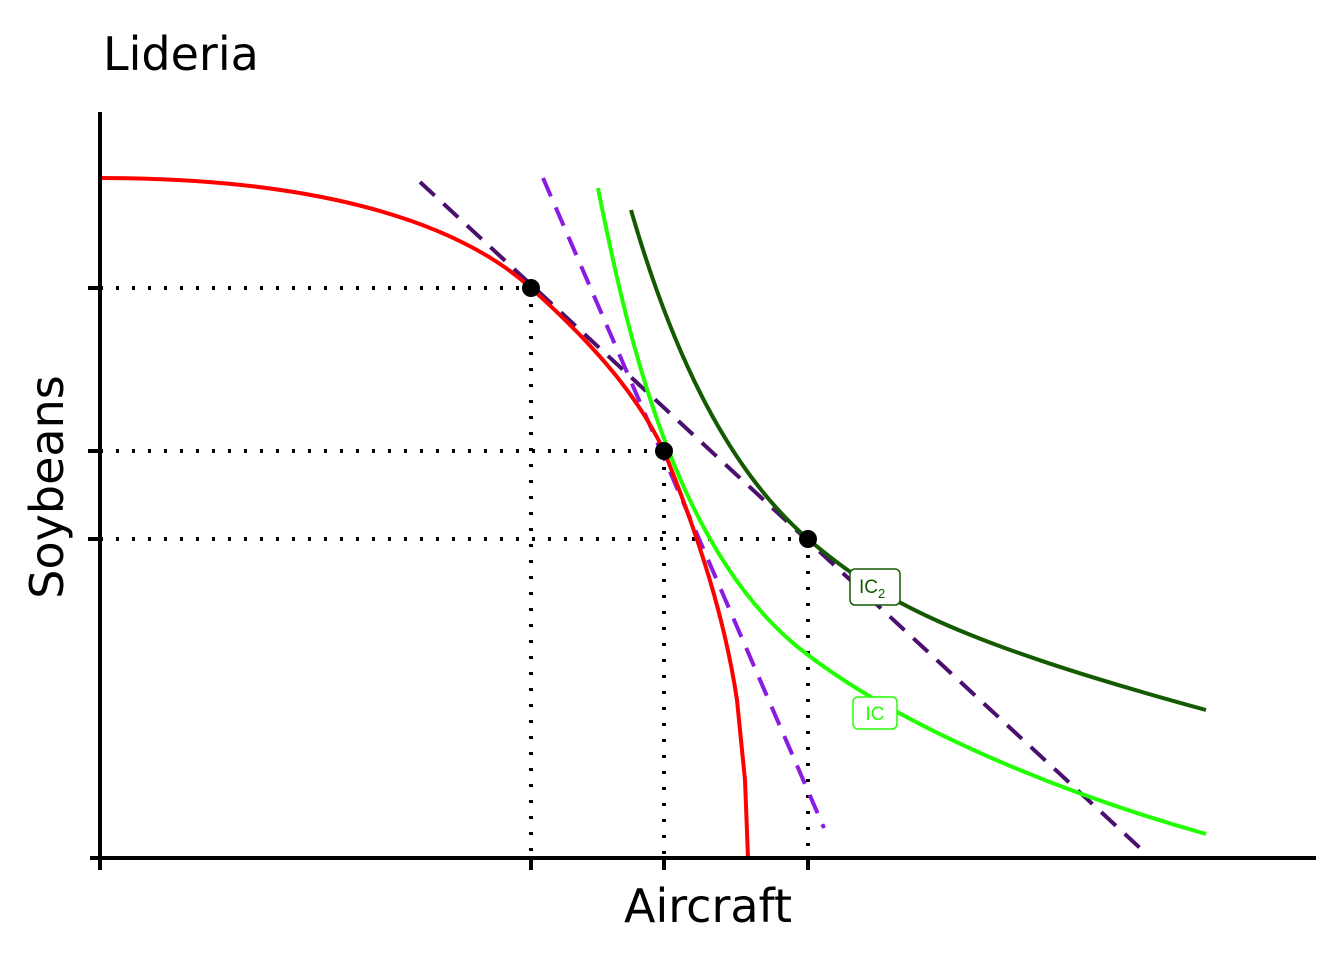 This screenshot has height=960, width=1344. I want to click on title: Lideria, so click(181, 54).